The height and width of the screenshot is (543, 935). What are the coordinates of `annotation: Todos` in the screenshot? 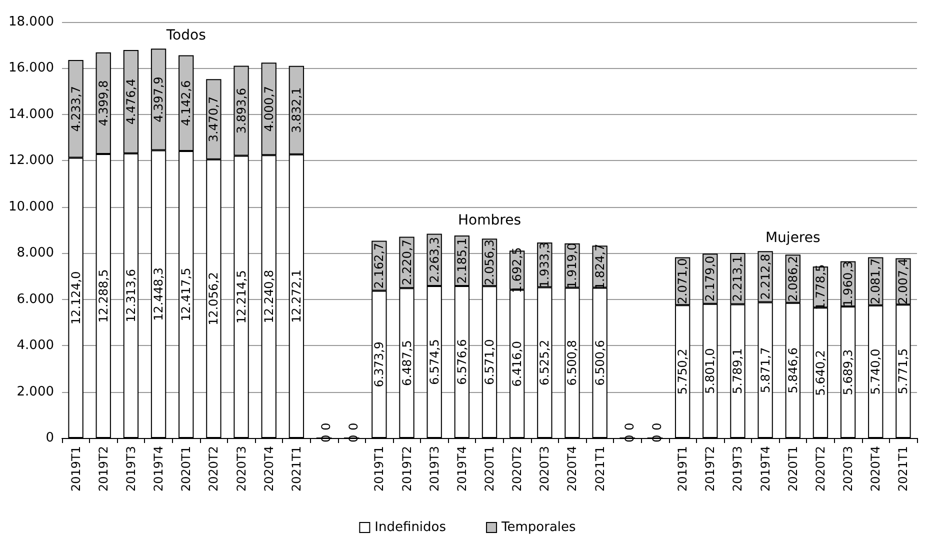 It's located at (185, 36).